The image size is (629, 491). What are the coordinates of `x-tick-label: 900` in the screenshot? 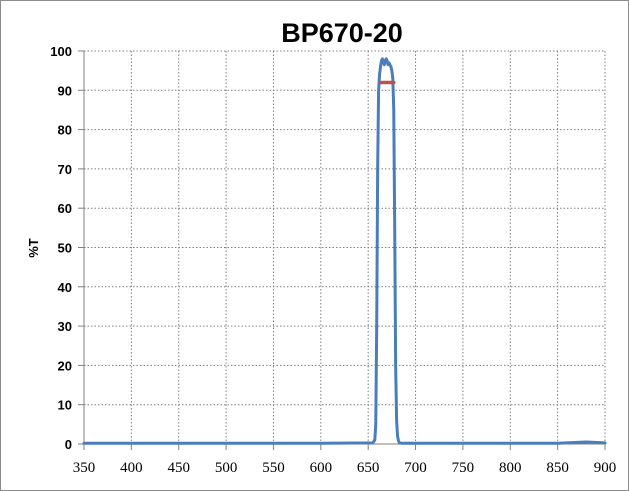 It's located at (605, 468).